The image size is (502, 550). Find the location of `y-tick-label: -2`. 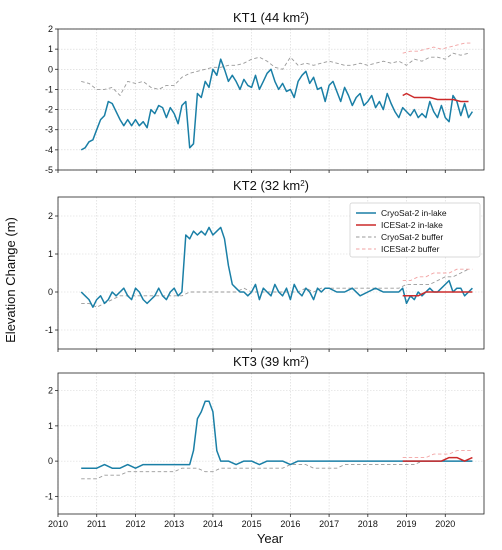

y-tick-label: -2 is located at coordinates (49, 110).